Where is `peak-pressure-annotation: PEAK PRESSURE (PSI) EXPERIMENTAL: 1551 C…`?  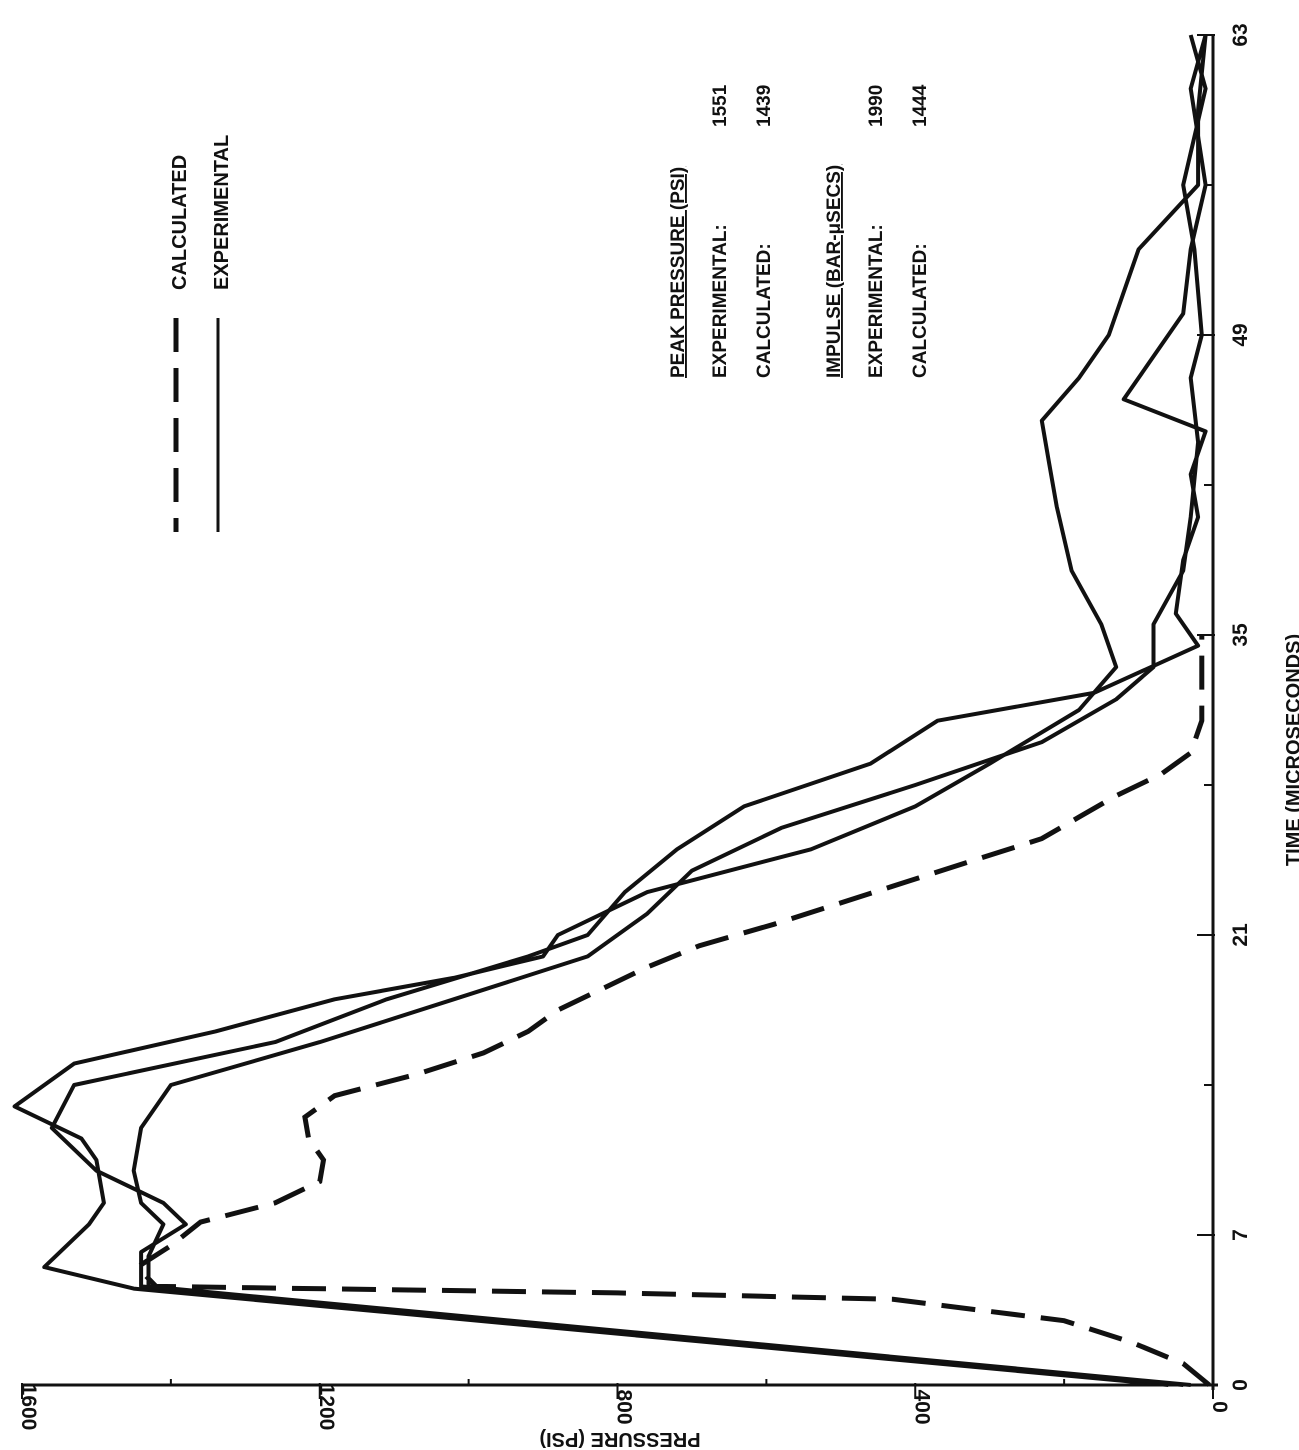
peak-pressure-annotation: PEAK PRESSURE (PSI) EXPERIMENTAL: 1551 C… is located at coordinates (721, 231).